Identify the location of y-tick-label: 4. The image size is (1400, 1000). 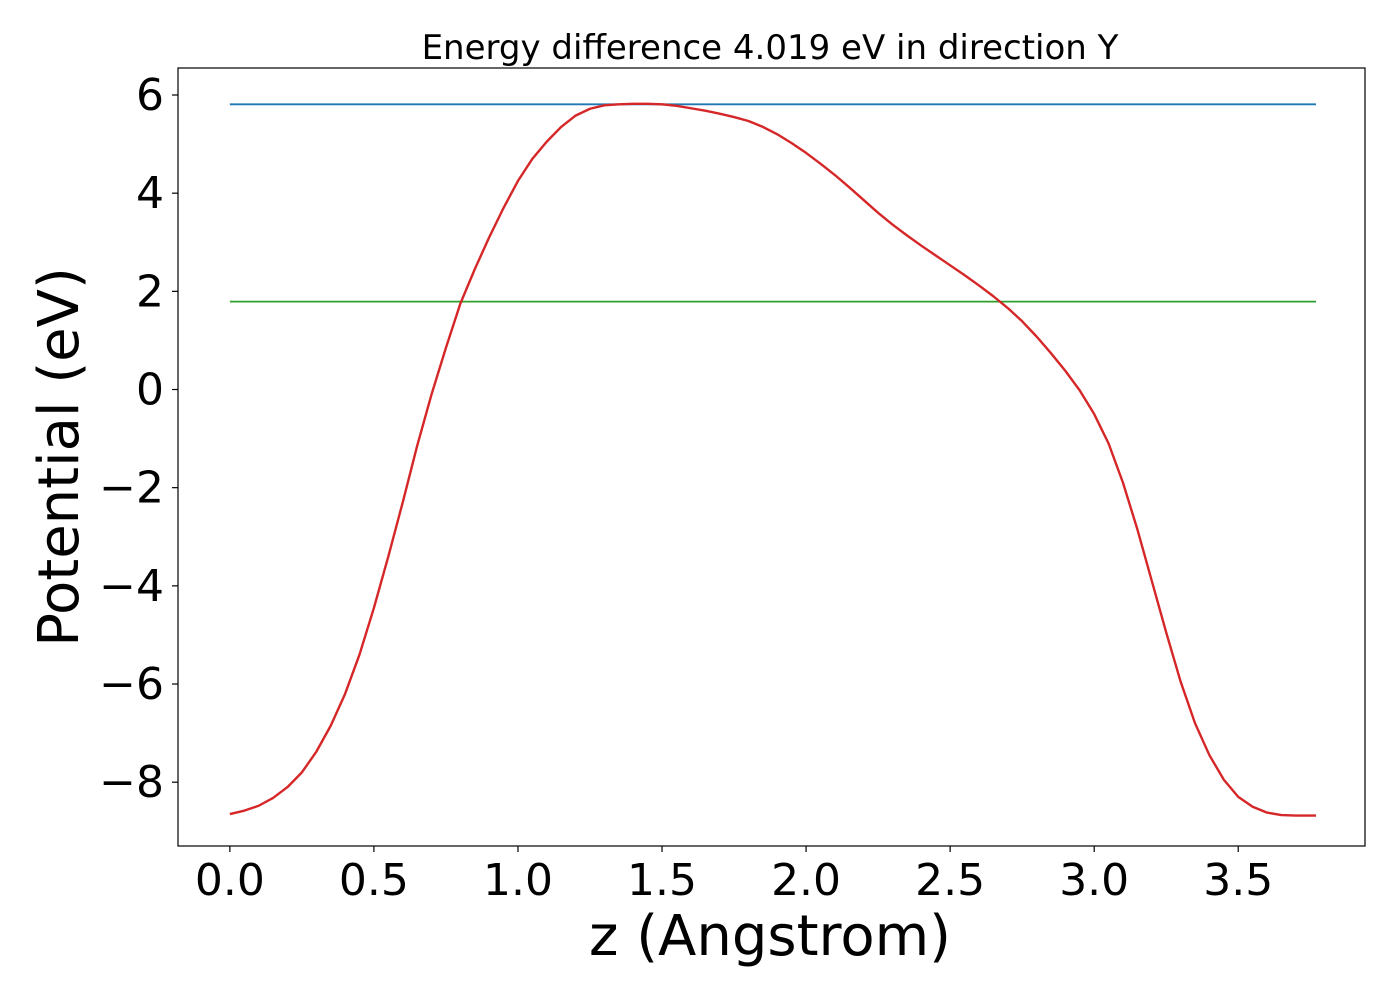
(150, 193).